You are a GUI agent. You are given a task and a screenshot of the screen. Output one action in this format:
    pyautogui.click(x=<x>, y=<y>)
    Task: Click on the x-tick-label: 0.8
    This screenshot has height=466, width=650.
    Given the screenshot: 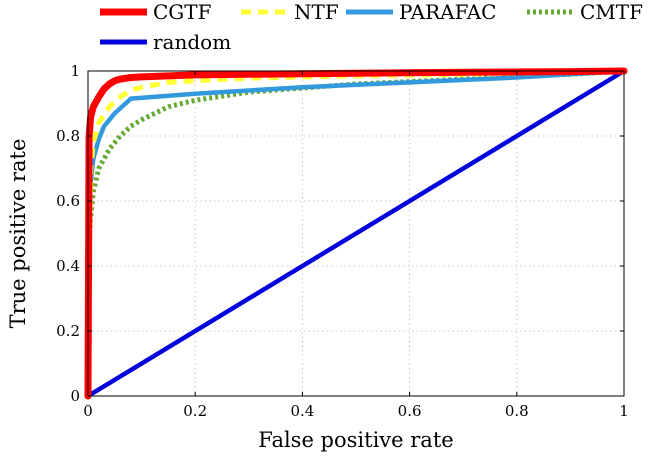 What is the action you would take?
    pyautogui.click(x=517, y=411)
    